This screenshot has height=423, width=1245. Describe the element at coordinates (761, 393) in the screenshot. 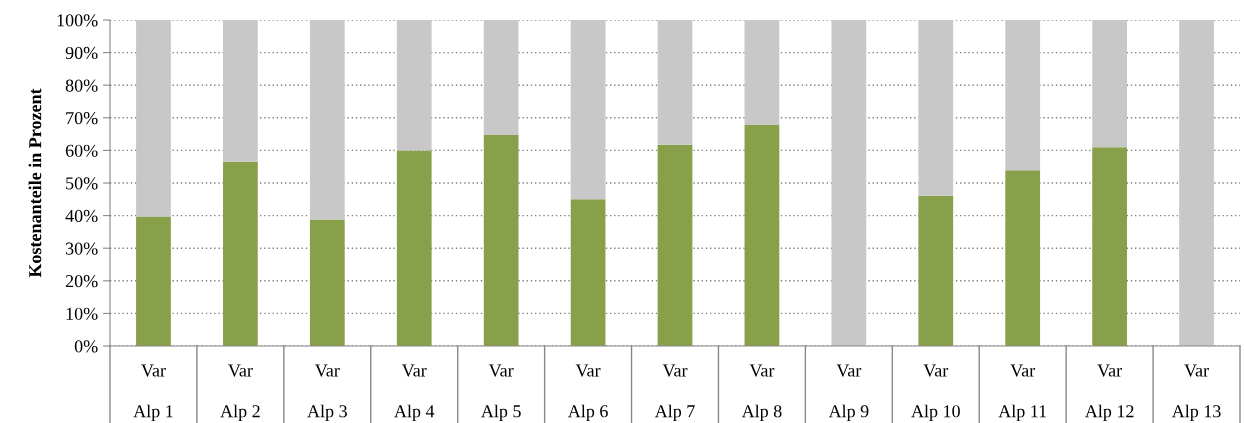

I see `category-label: Var Alp 8` at that location.